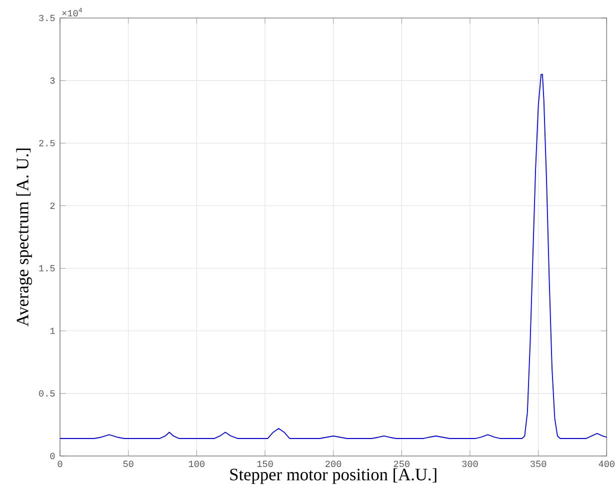  What do you see at coordinates (52, 331) in the screenshot?
I see `y-tick-label: 1` at bounding box center [52, 331].